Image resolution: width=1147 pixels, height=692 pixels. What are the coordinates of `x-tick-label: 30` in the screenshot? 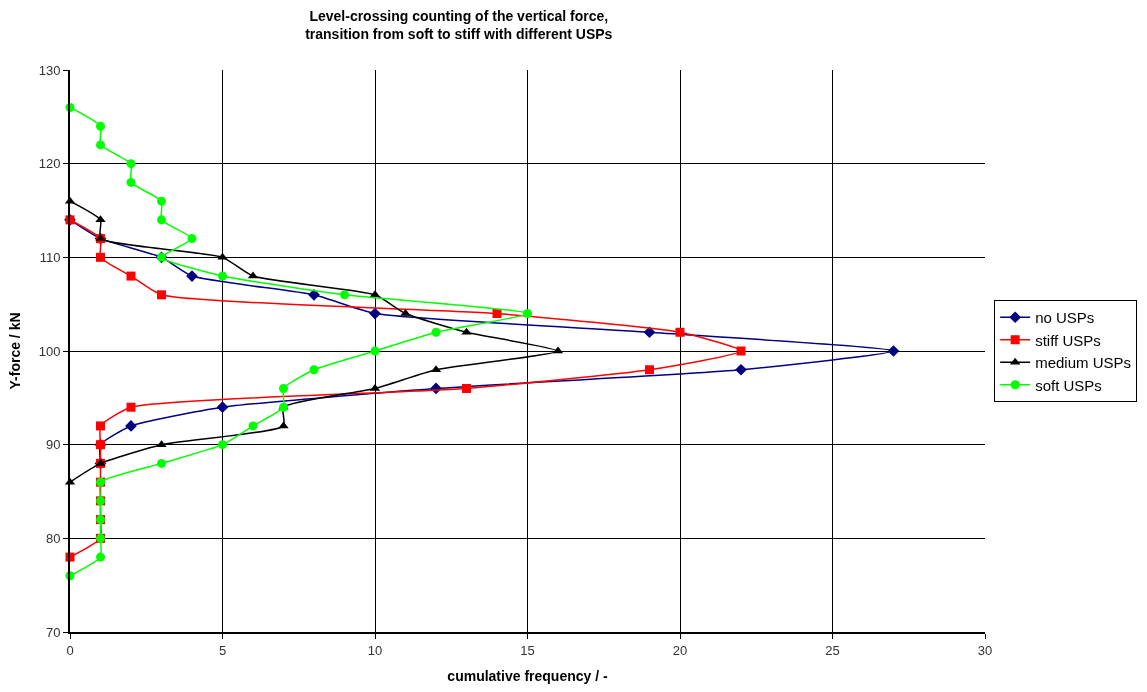 It's located at (985, 650).